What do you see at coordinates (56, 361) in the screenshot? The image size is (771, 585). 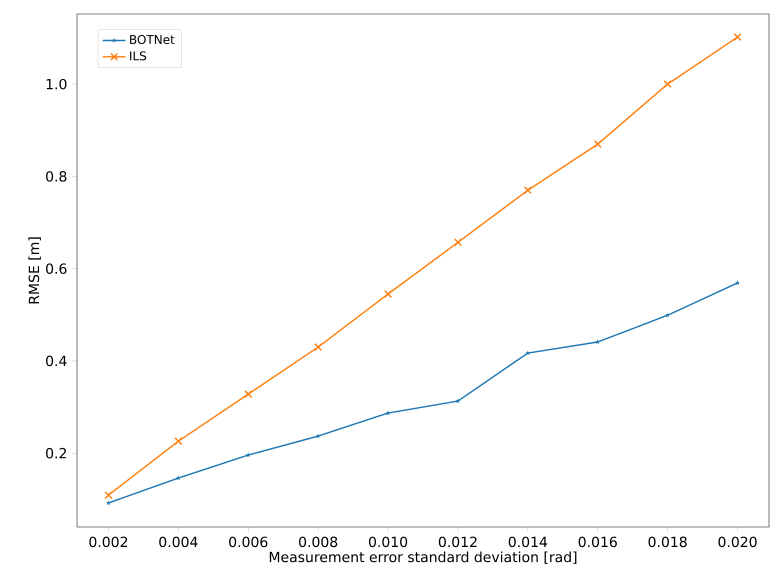 I see `y-tick-label: 0.4` at bounding box center [56, 361].